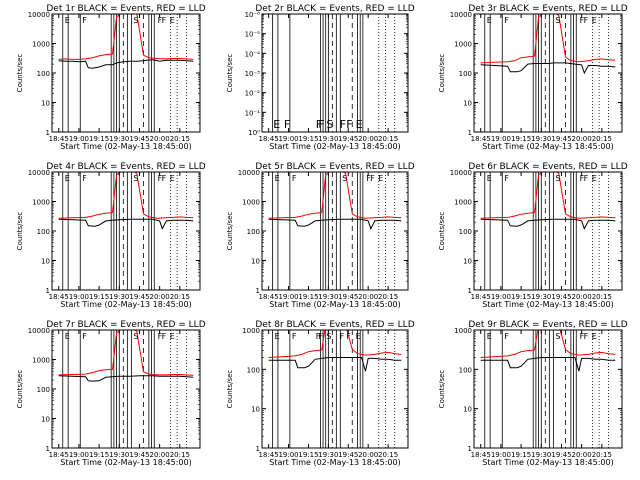 This screenshot has width=640, height=480. Describe the element at coordinates (253, 94) in the screenshot. I see `y-tick-label: 10⁻²` at that location.